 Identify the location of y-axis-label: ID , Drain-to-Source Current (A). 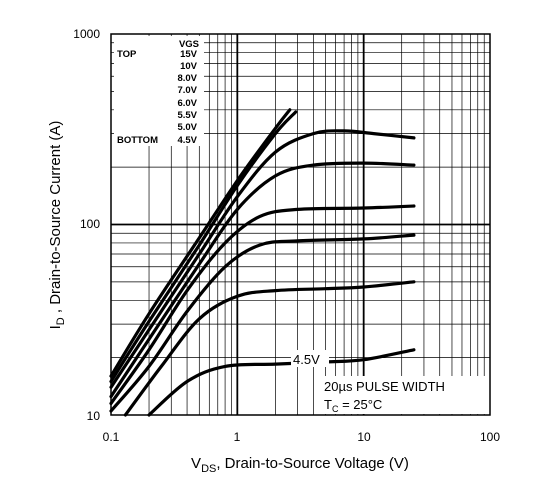
(57, 225).